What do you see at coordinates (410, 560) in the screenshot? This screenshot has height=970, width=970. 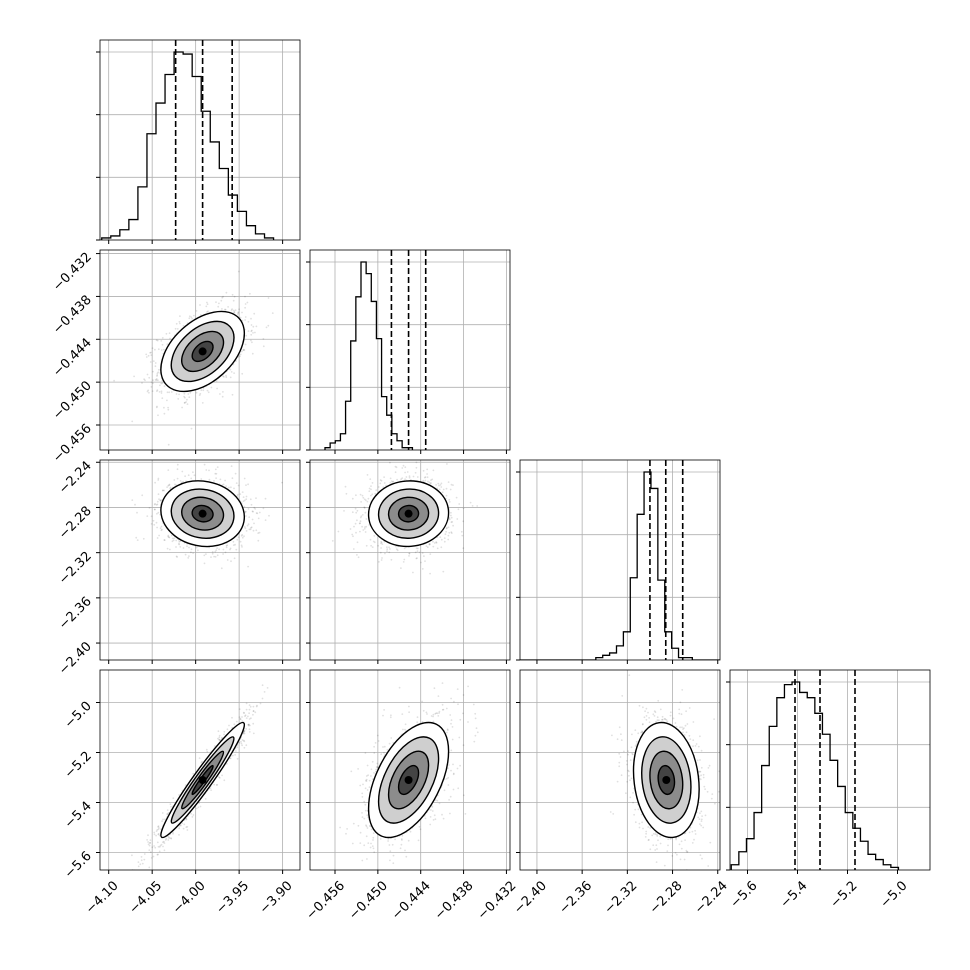 I see `panel-frame` at bounding box center [410, 560].